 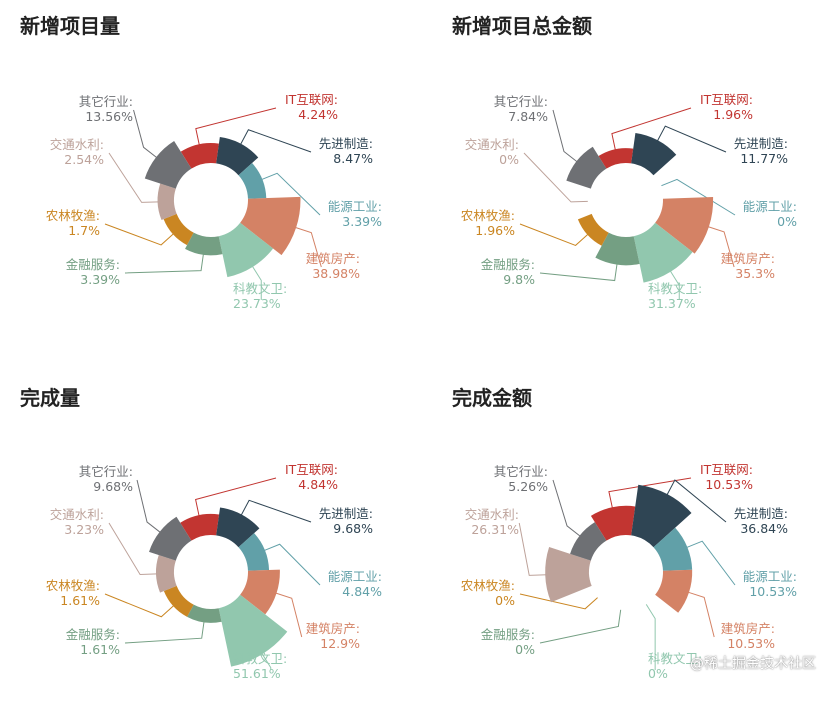 I want to click on rose-group-it-internet: IT互联网:4.84%, so click(x=259, y=501).